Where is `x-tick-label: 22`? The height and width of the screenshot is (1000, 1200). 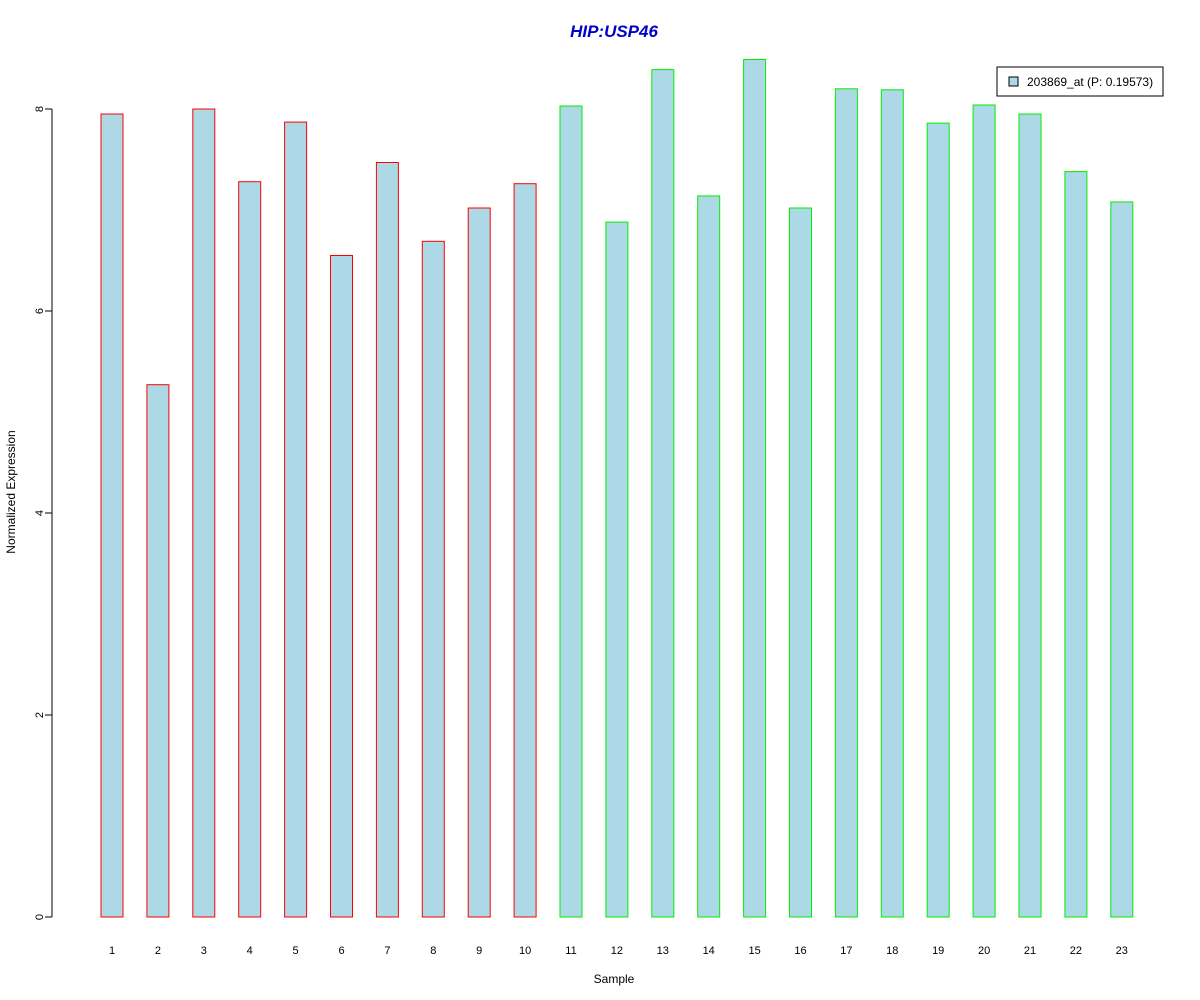 x-tick-label: 22 is located at coordinates (1076, 951).